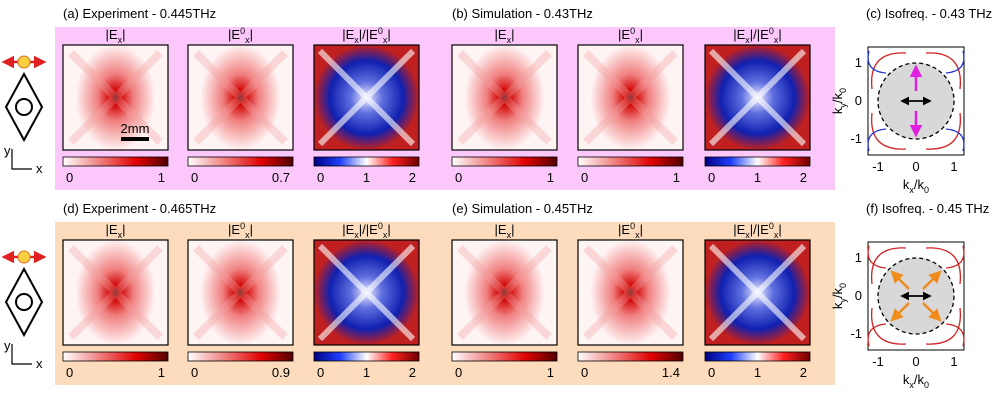 This screenshot has height=395, width=997. I want to click on x-axis-label-part: k, so click(906, 379).